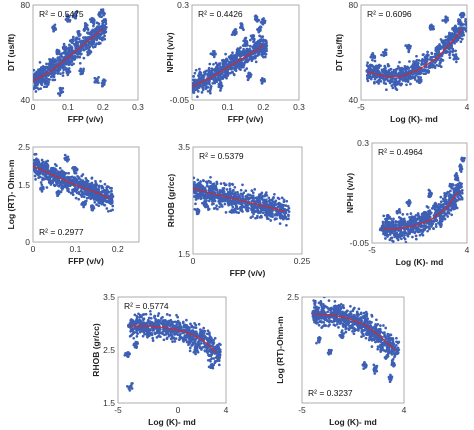 This screenshot has width=474, height=430. I want to click on r-squared-label: R² = 0.5379, so click(221, 156).